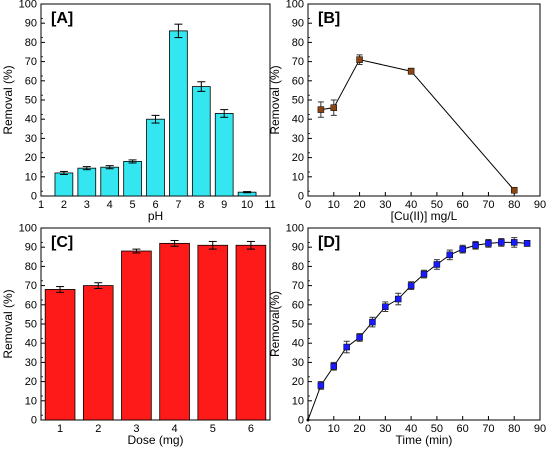 This screenshot has height=454, width=550. I want to click on x-tick-label: 7, so click(178, 205).